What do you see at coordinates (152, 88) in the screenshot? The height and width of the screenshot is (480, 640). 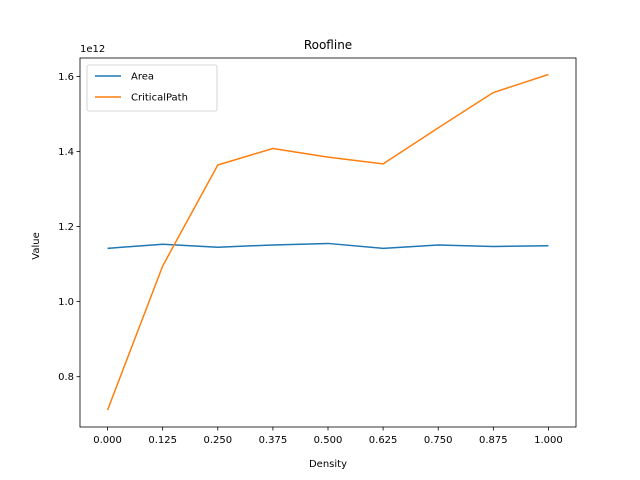 I see `legend: Area CriticalPath` at bounding box center [152, 88].